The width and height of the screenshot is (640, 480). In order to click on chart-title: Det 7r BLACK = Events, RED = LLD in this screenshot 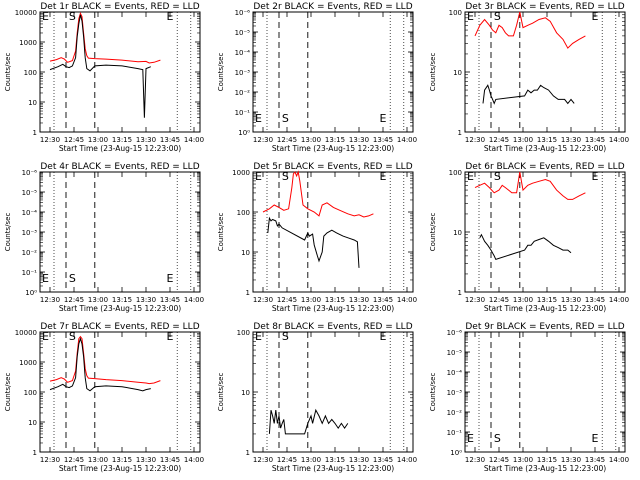, I will do `click(119, 327)`.